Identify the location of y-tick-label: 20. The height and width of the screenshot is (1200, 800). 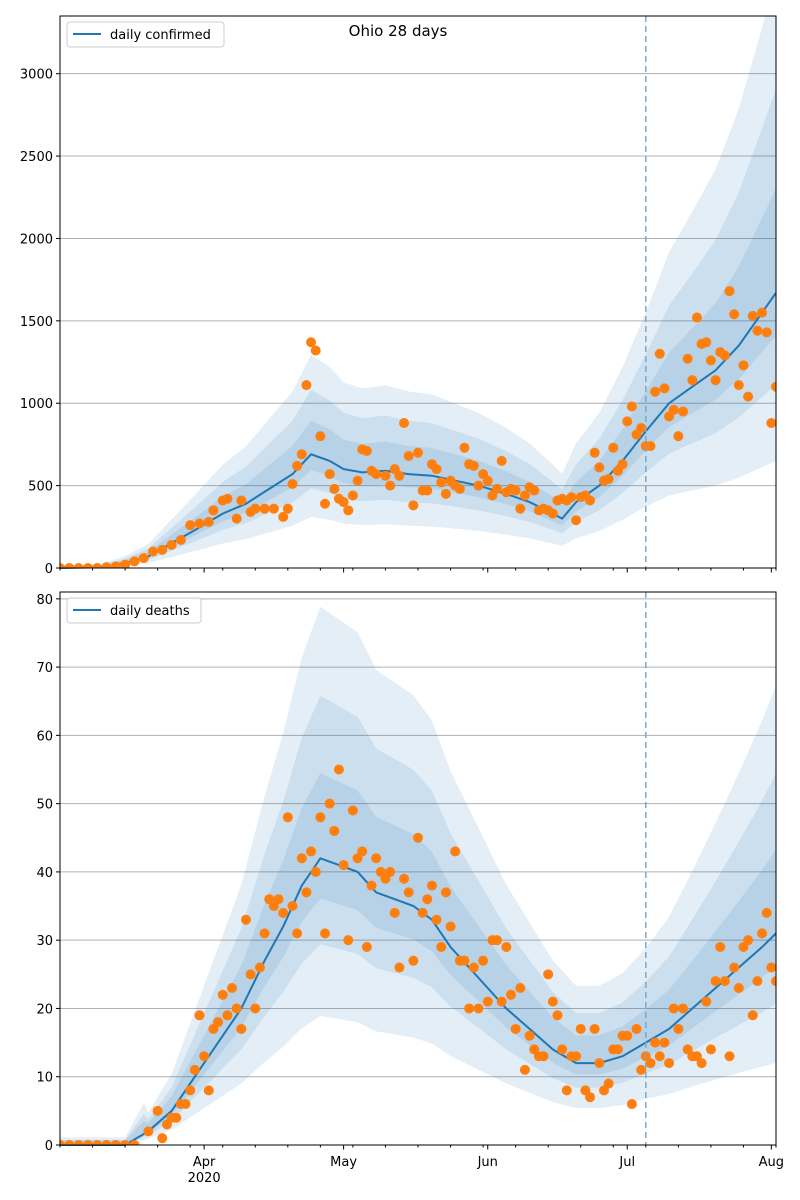
(44, 1009).